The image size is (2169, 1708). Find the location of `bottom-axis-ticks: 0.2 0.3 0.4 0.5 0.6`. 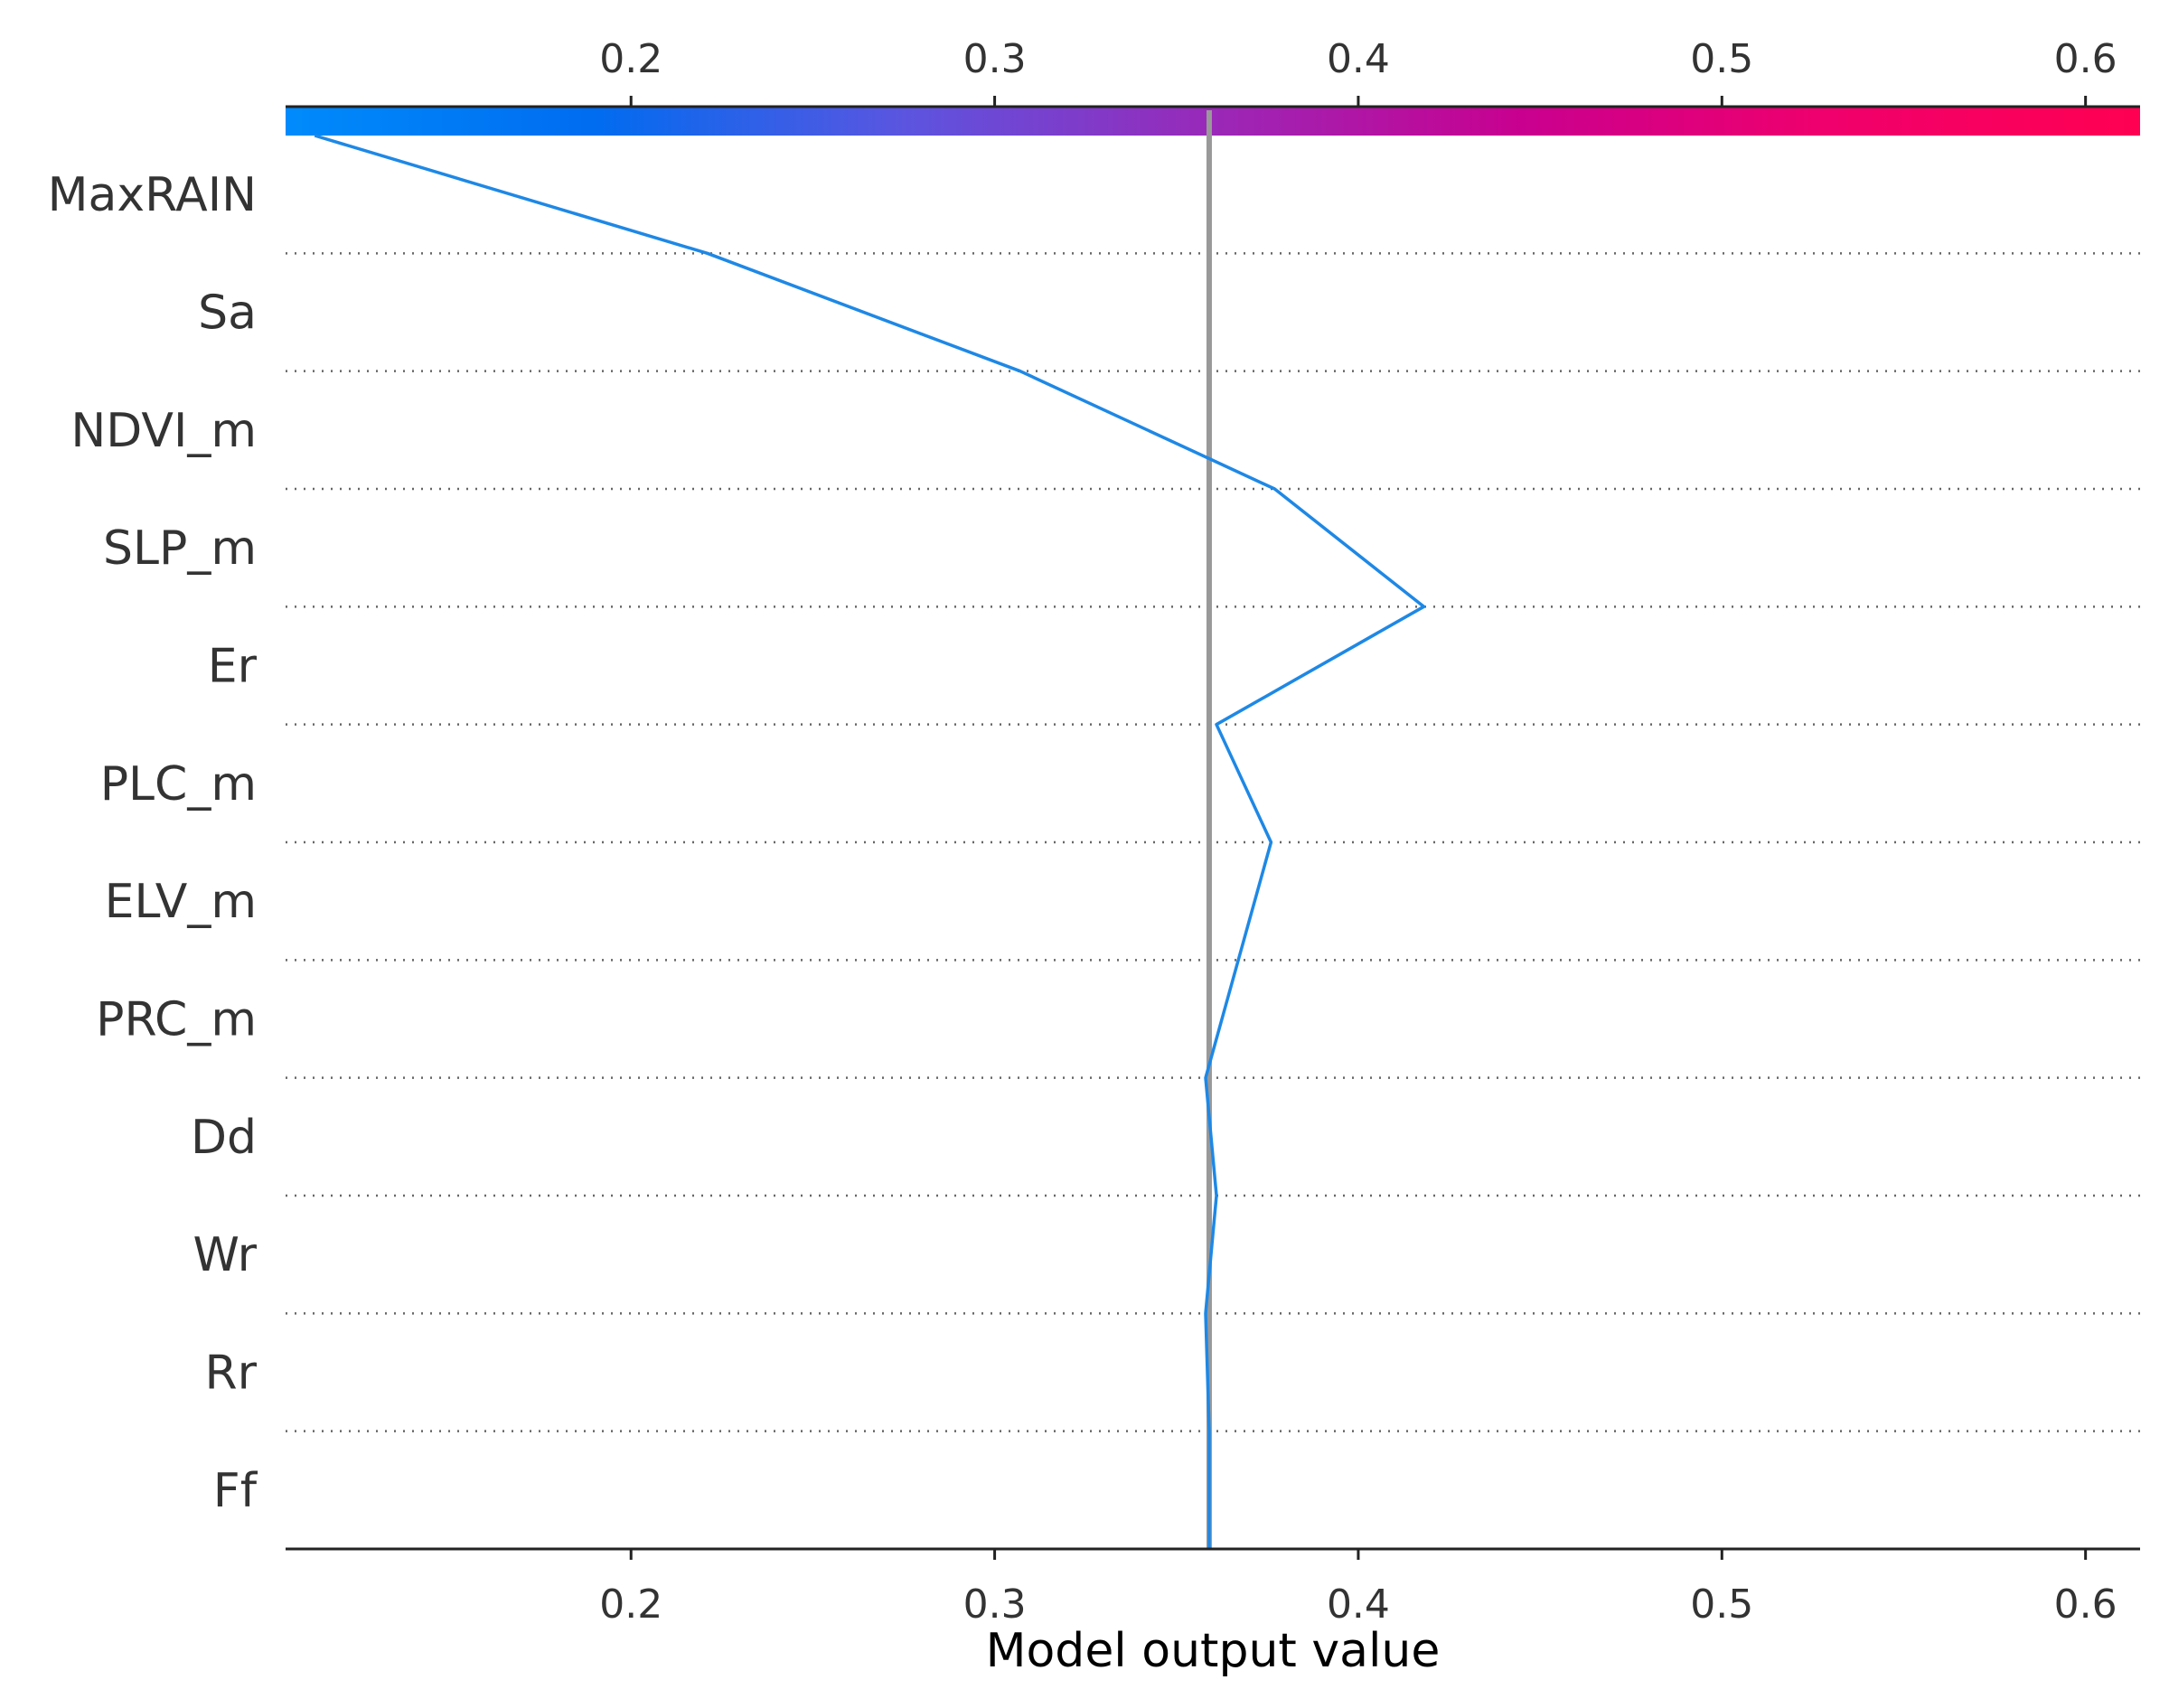

bottom-axis-ticks: 0.2 0.3 0.4 0.5 0.6 is located at coordinates (1358, 1588).